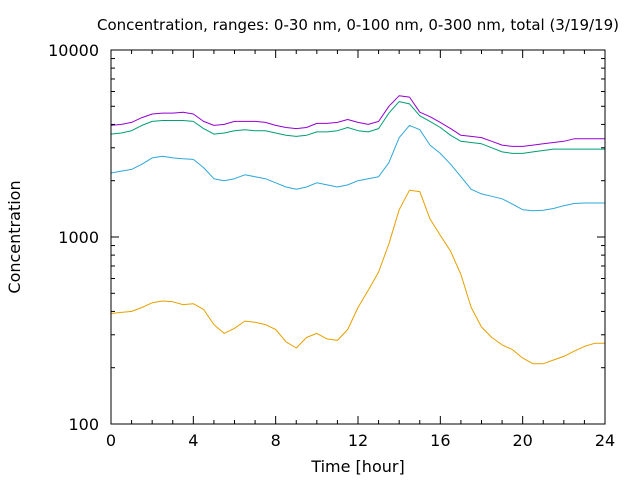 The image size is (640, 480). Describe the element at coordinates (522, 440) in the screenshot. I see `x-tick-label: 20` at that location.